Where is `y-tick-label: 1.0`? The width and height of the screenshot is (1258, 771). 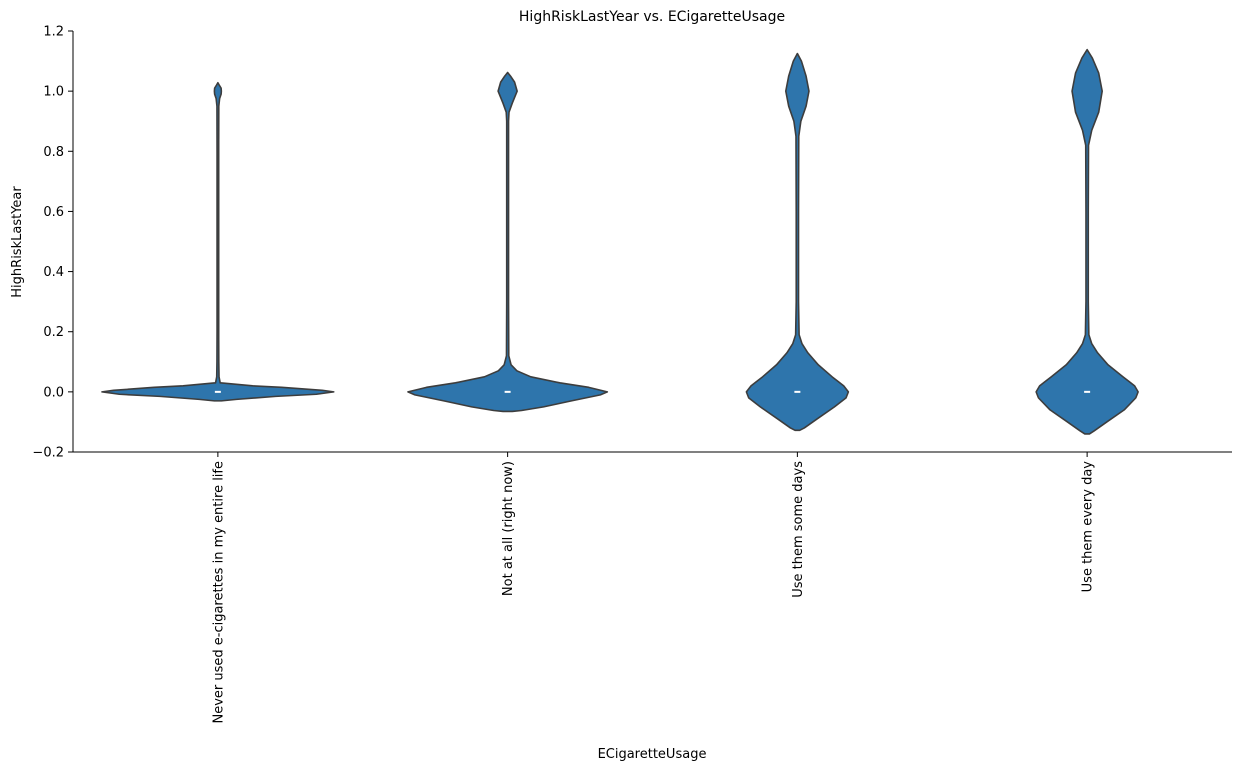 y-tick-label: 1.0 is located at coordinates (53, 92).